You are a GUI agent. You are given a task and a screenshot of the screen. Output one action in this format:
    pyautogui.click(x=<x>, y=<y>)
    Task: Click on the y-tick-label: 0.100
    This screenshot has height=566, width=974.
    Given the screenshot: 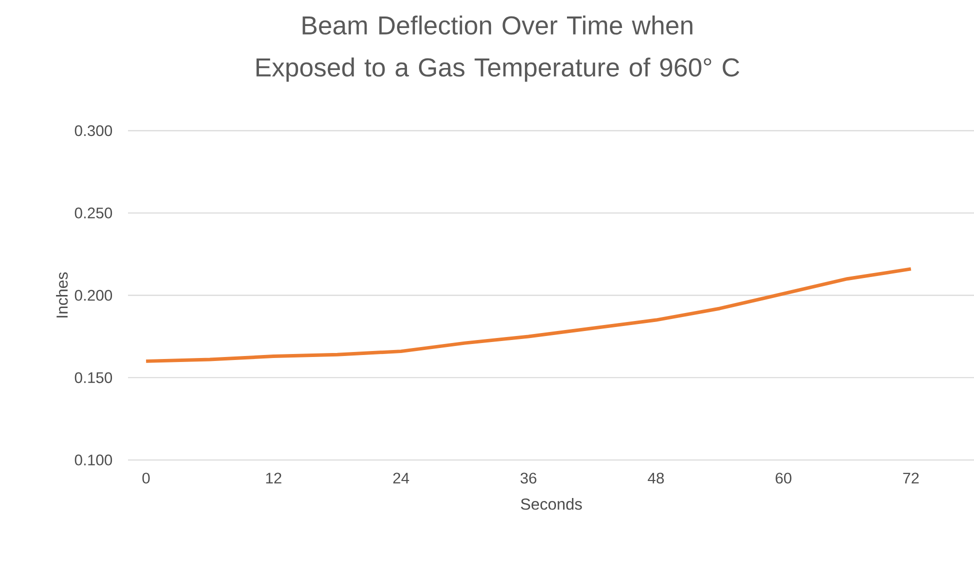 What is the action you would take?
    pyautogui.click(x=93, y=460)
    